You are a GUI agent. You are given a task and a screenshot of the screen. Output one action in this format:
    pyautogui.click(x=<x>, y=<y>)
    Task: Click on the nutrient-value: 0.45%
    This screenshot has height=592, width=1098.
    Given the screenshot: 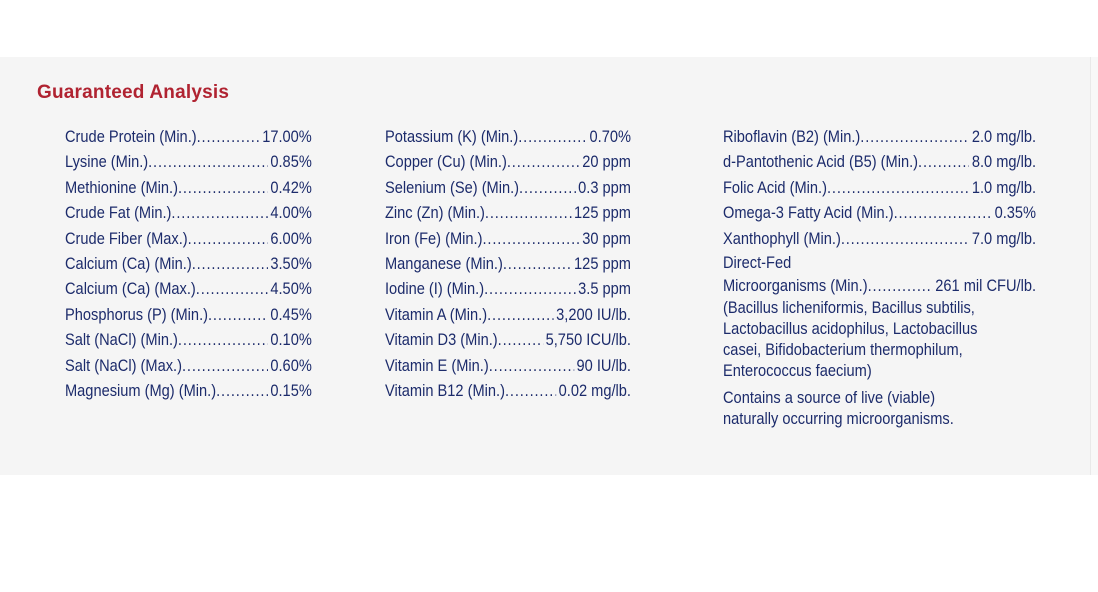 What is the action you would take?
    pyautogui.click(x=291, y=314)
    